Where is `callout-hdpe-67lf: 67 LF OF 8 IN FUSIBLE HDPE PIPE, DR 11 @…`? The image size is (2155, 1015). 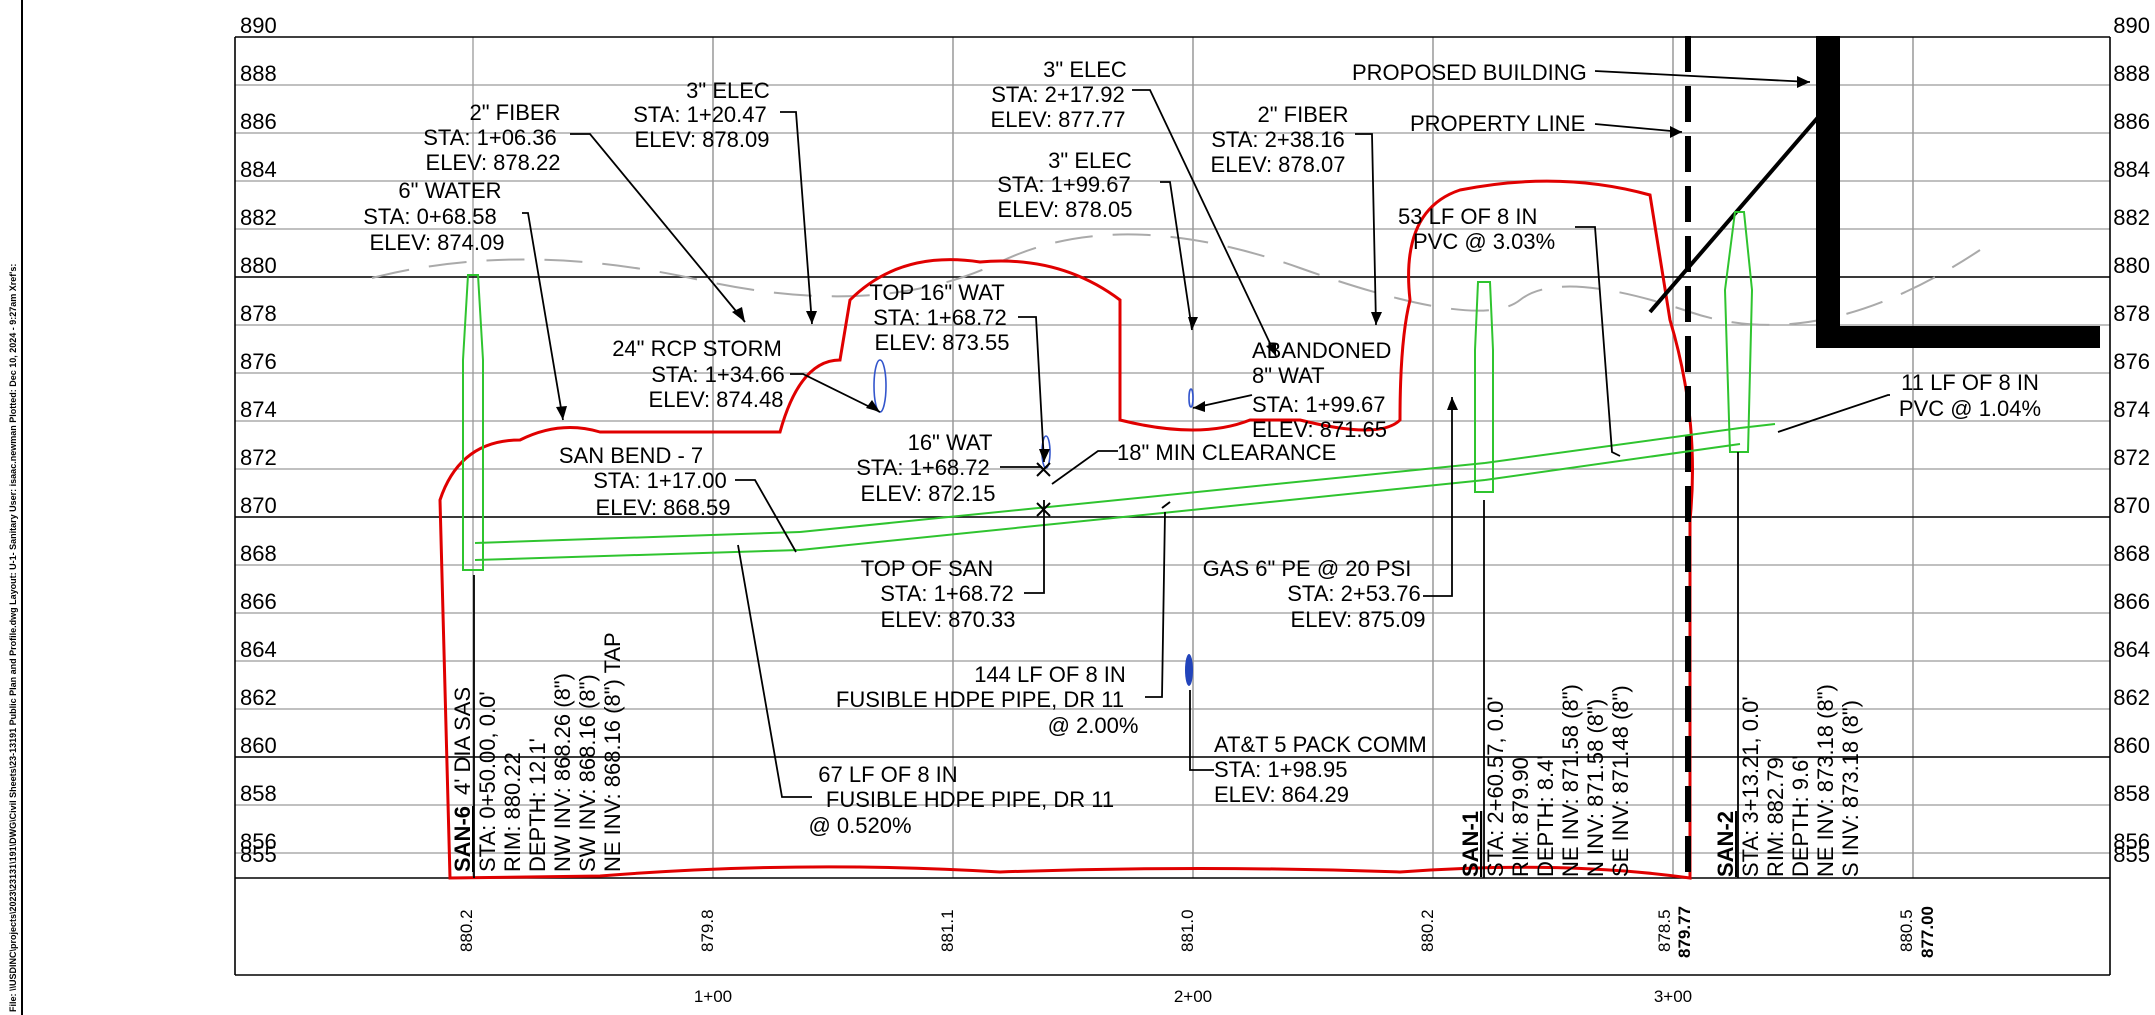 callout-hdpe-67lf: 67 LF OF 8 IN FUSIBLE HDPE PIPE, DR 11 @… is located at coordinates (961, 800).